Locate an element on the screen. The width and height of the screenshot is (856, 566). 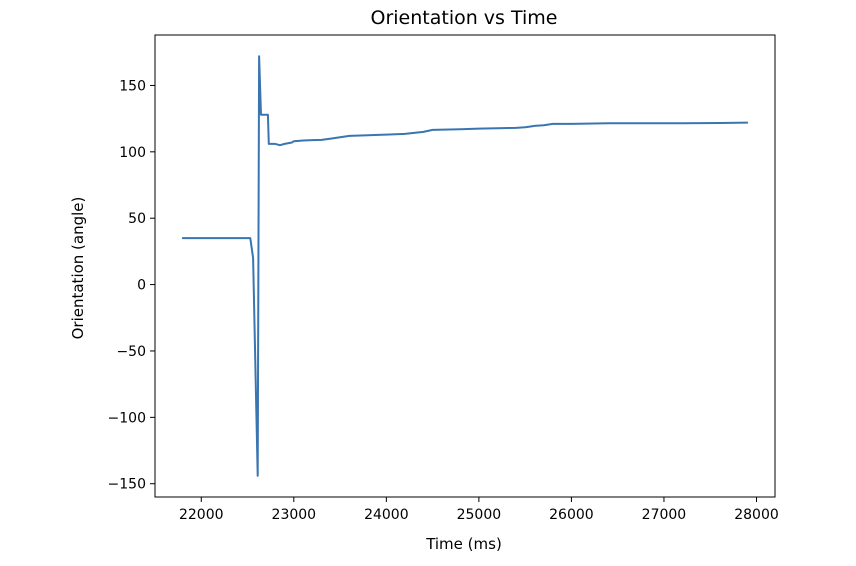
x-tick-label: 23000 is located at coordinates (294, 515).